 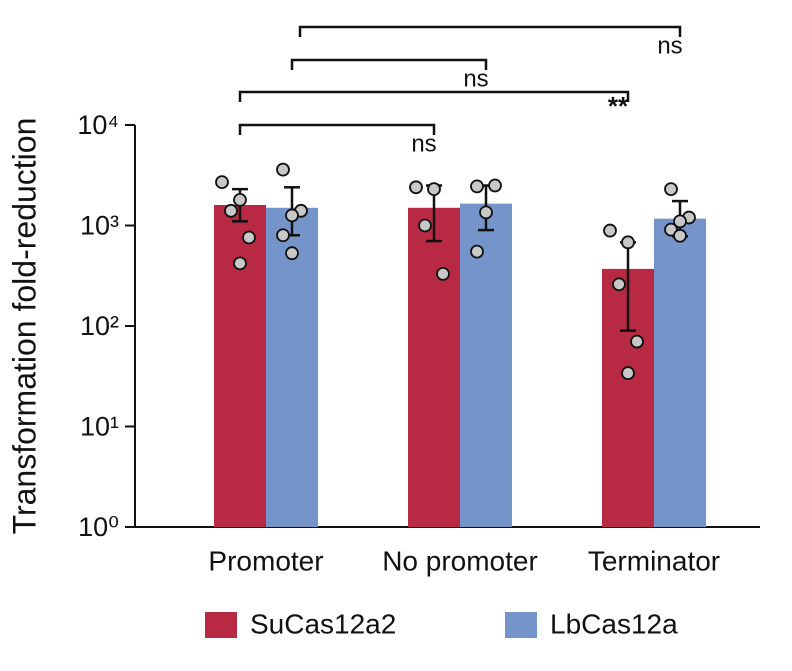 I want to click on y-tick-label: 10², so click(x=99, y=326).